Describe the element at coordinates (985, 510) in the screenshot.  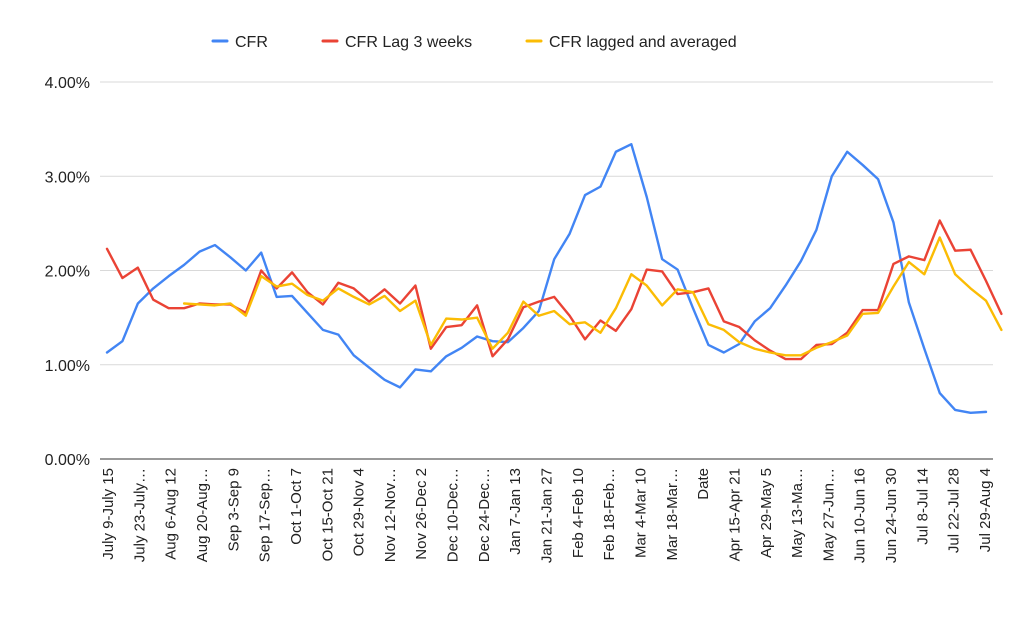
I see `x-tick-label: Jul 29-Aug 4` at that location.